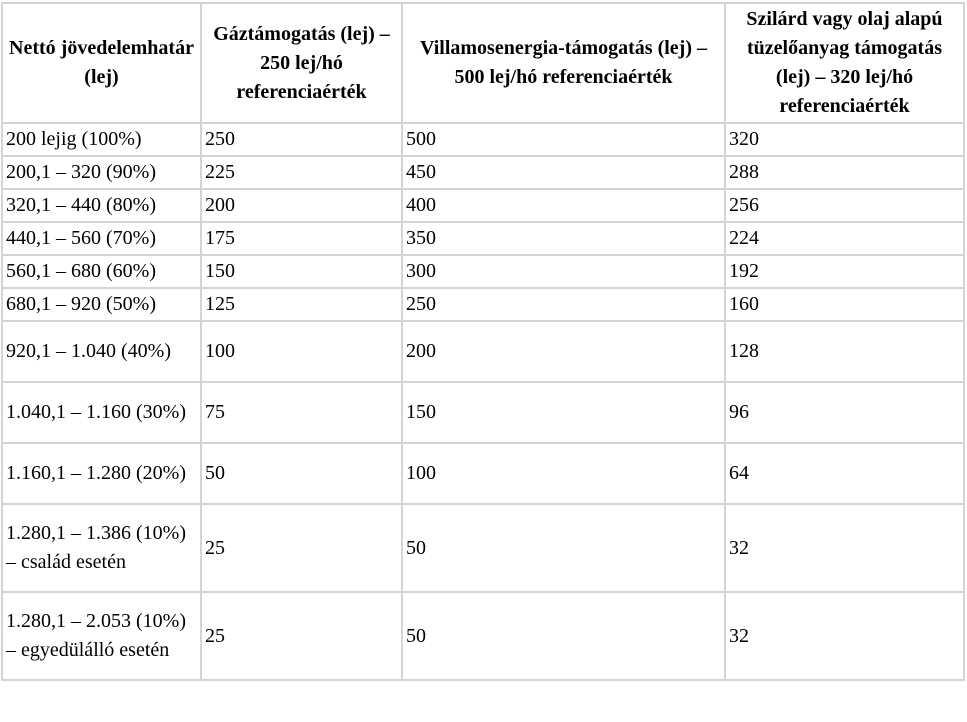 The image size is (967, 722). Describe the element at coordinates (563, 238) in the screenshot. I see `cell-electricity-value: 350` at that location.